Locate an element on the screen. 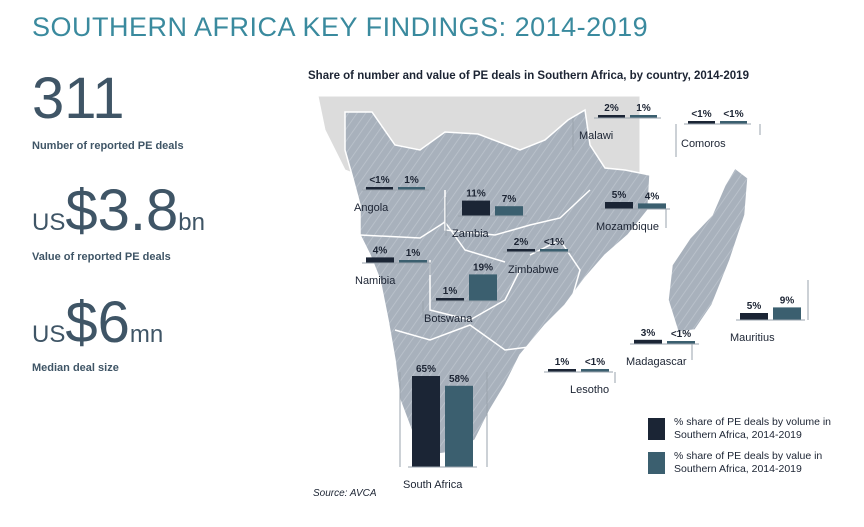 This screenshot has height=527, width=864. bar-value-zambia is located at coordinates (509, 211).